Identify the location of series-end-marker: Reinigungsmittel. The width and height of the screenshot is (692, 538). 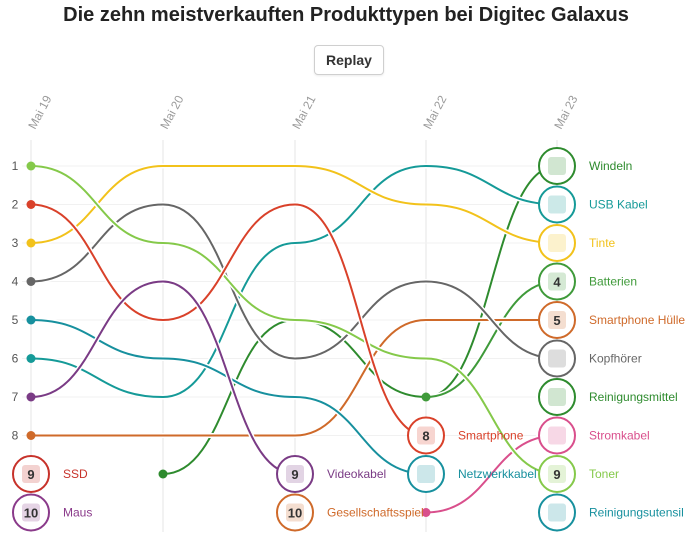
(608, 397).